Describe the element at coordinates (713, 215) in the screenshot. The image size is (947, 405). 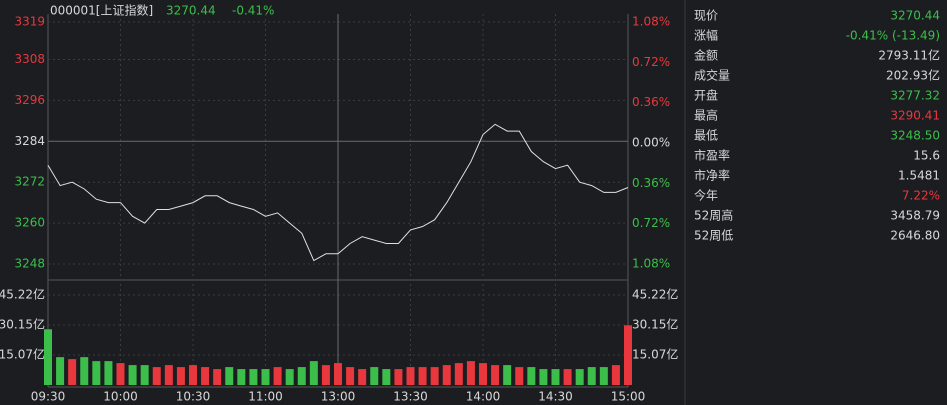
I see `quote-label: 52周高` at that location.